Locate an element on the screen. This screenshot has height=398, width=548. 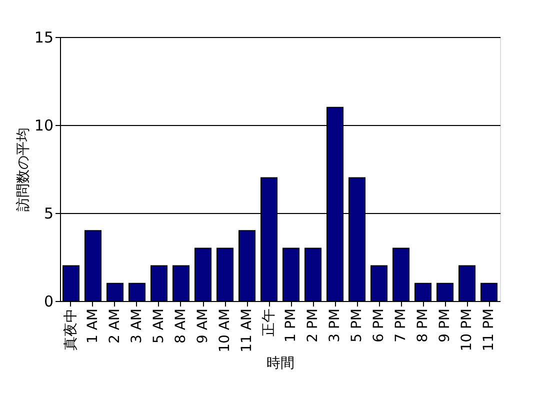
x-tick-label: 正午 is located at coordinates (269, 322).